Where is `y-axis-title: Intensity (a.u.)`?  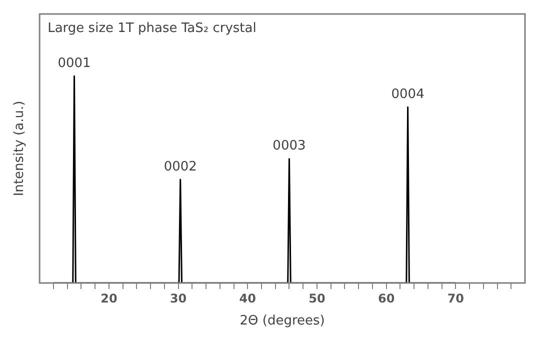 y-axis-title: Intensity (a.u.) is located at coordinates (20, 148).